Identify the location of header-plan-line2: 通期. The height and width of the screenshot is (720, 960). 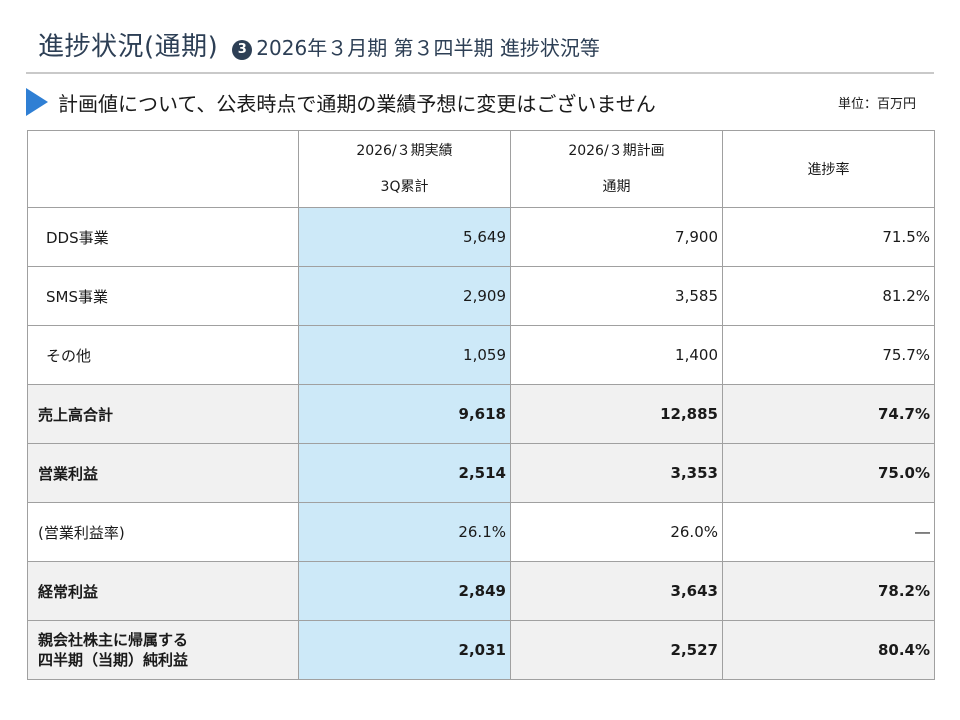
(616, 187).